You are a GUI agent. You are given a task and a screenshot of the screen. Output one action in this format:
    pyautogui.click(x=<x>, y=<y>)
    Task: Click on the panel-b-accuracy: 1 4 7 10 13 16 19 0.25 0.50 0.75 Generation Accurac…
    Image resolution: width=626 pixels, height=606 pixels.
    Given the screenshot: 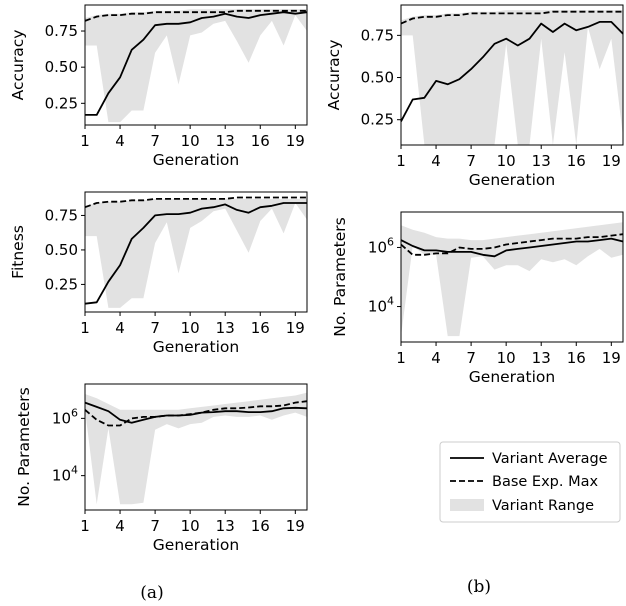 What is the action you would take?
    pyautogui.click(x=474, y=96)
    